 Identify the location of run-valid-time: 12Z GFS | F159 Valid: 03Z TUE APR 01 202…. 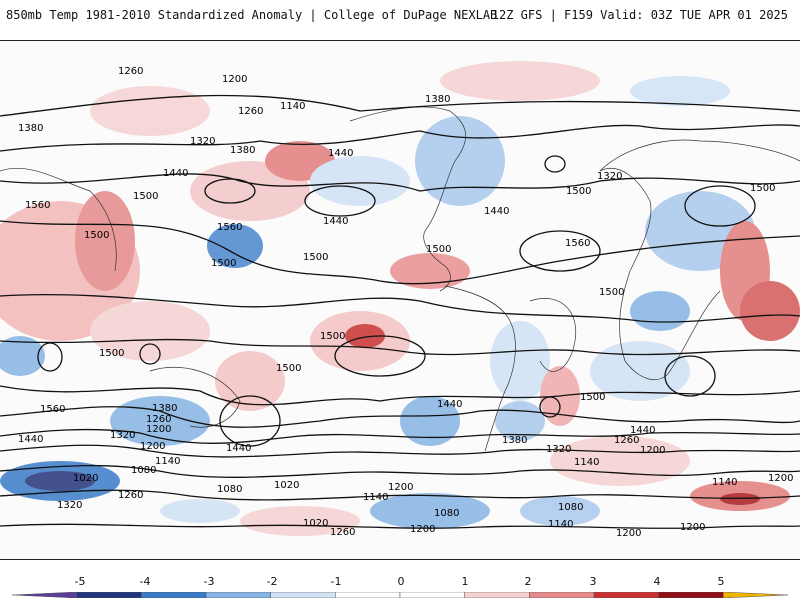
(639, 15).